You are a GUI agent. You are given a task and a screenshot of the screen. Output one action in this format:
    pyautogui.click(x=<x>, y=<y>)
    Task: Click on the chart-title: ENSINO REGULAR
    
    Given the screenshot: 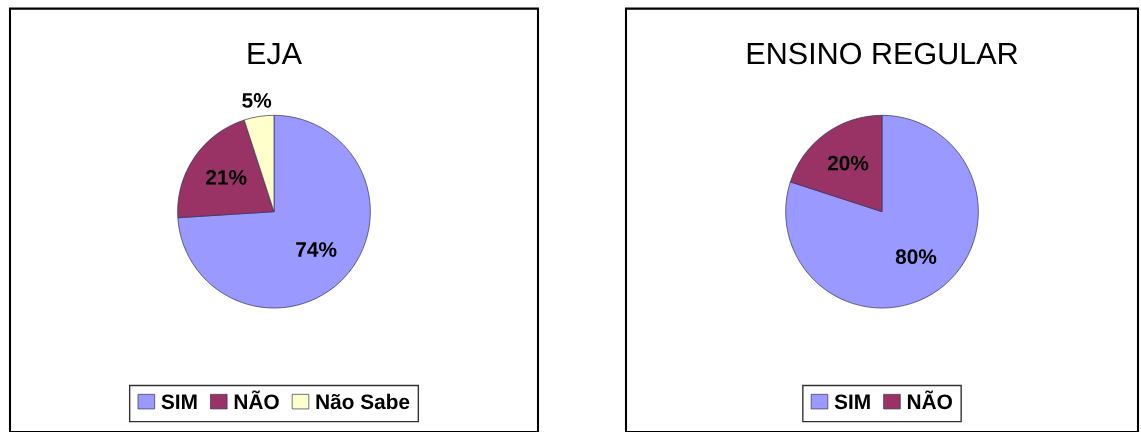 What is the action you would take?
    pyautogui.click(x=882, y=53)
    